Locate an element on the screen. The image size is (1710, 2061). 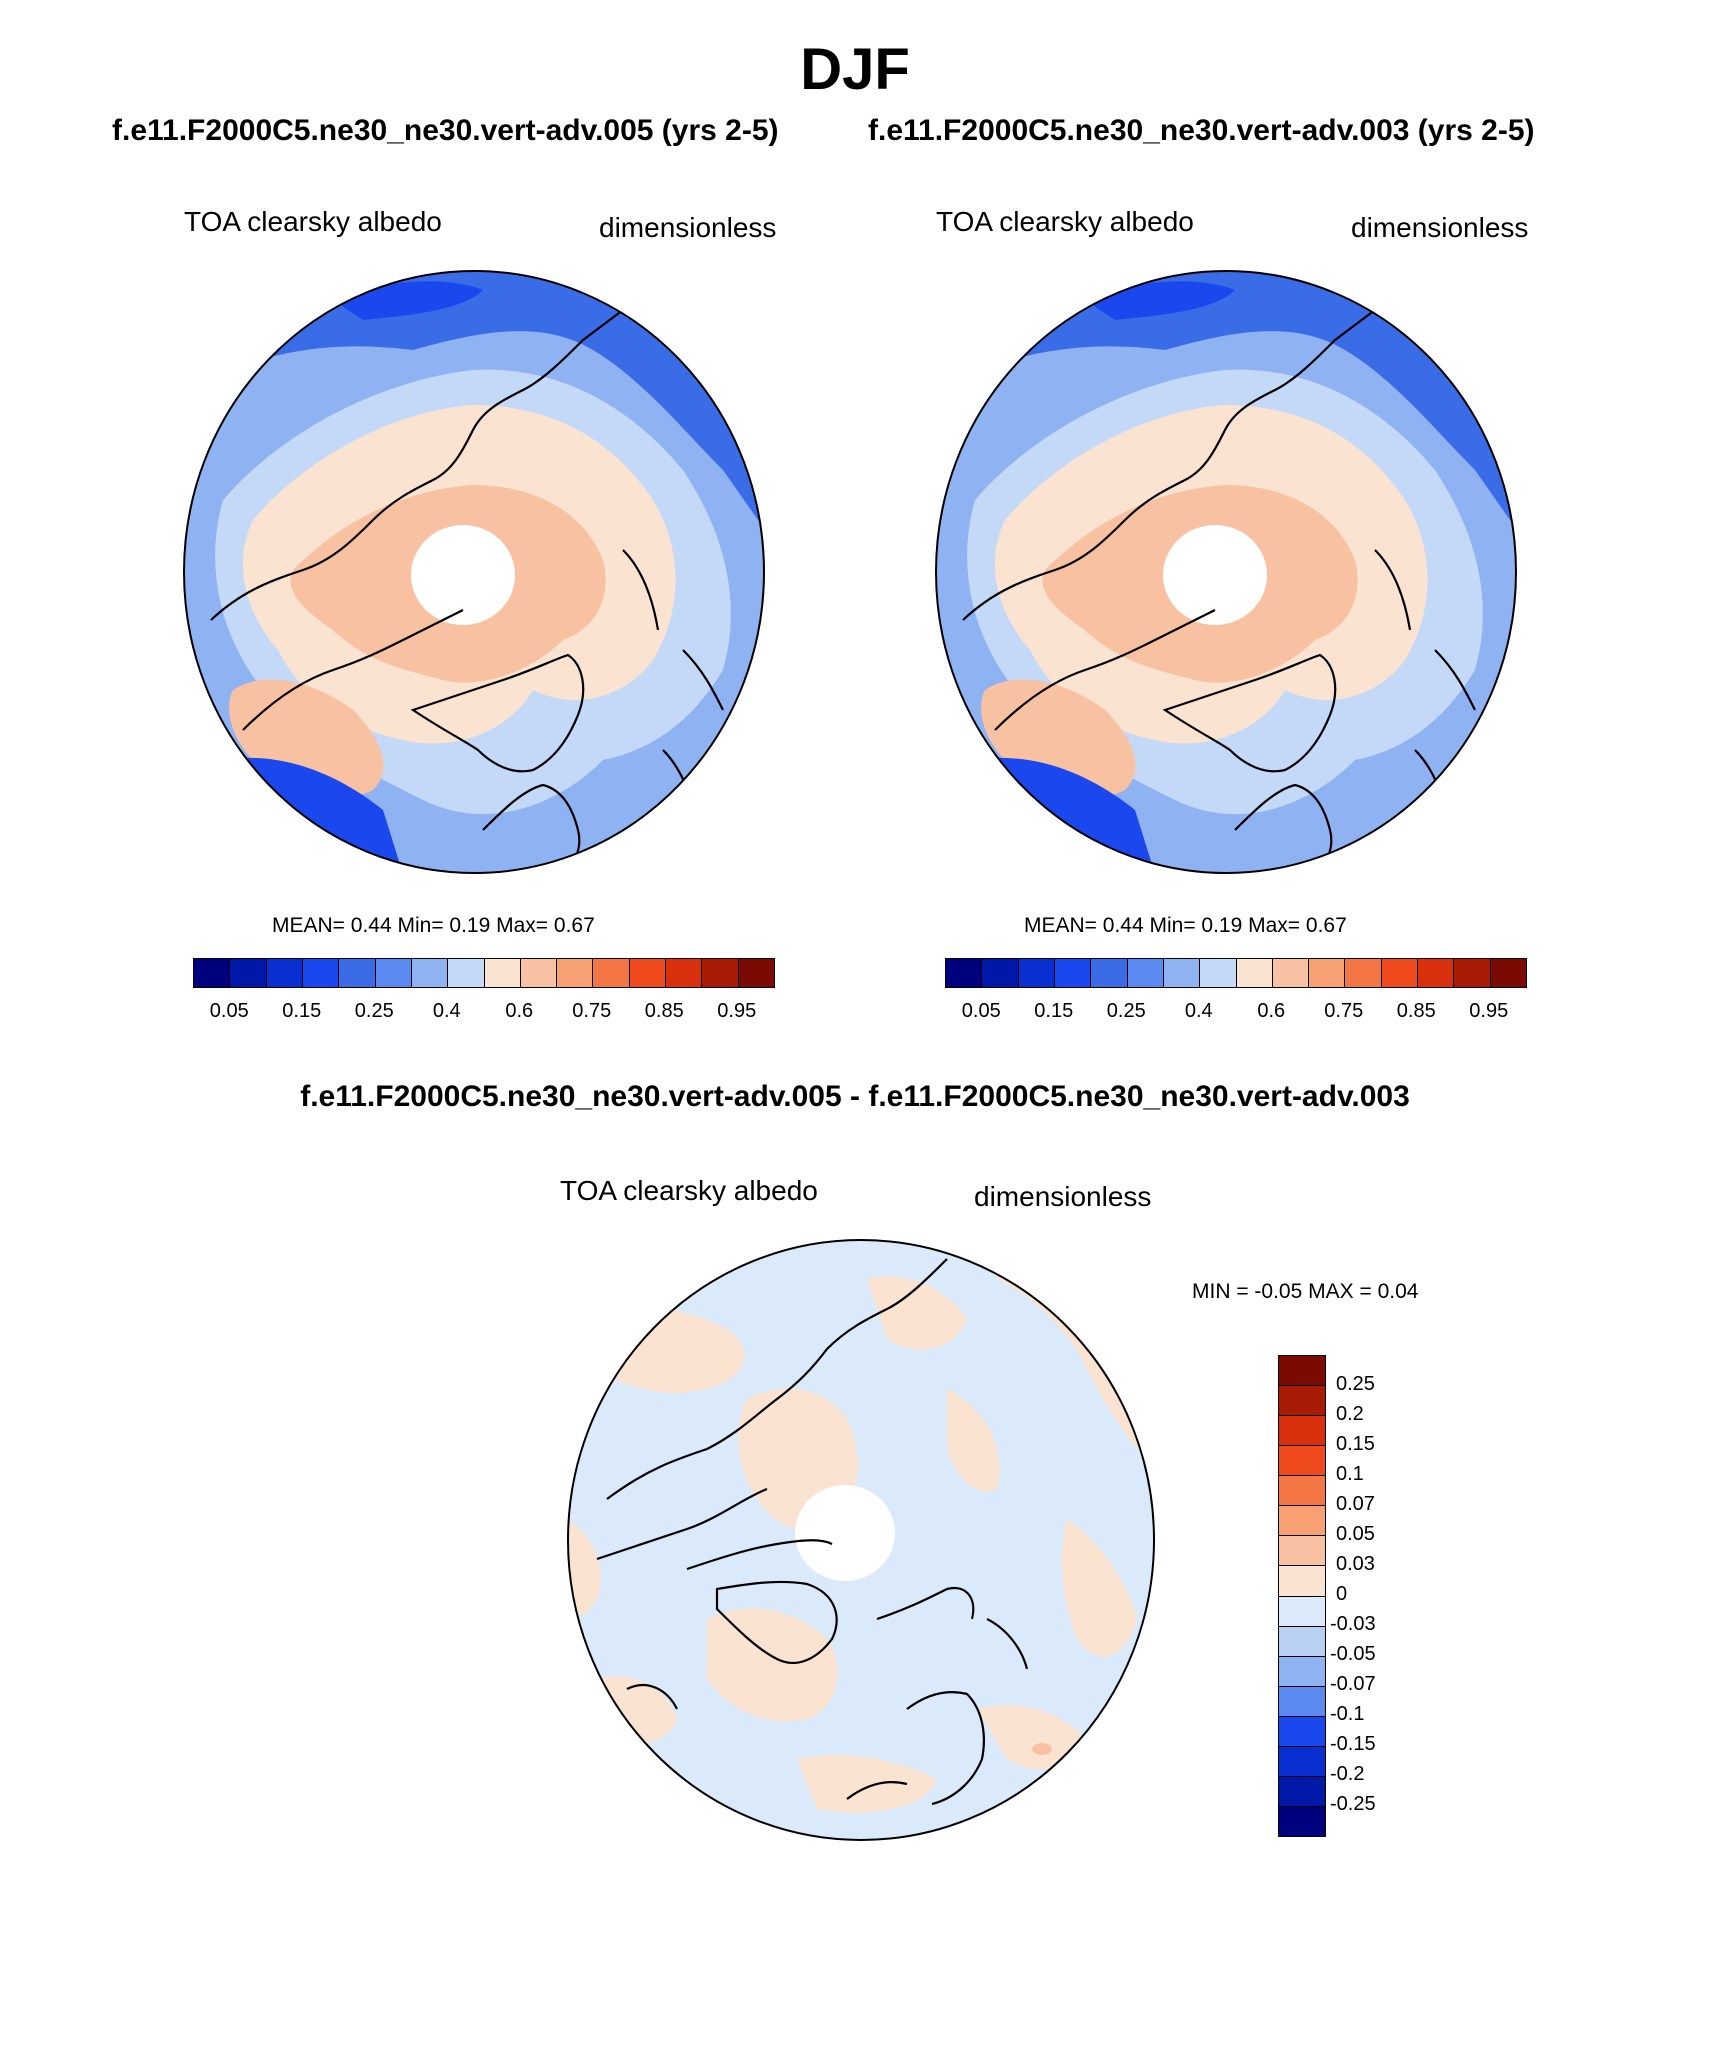
diff-variable-label: TOA clearsky albedo is located at coordinates (689, 1190).